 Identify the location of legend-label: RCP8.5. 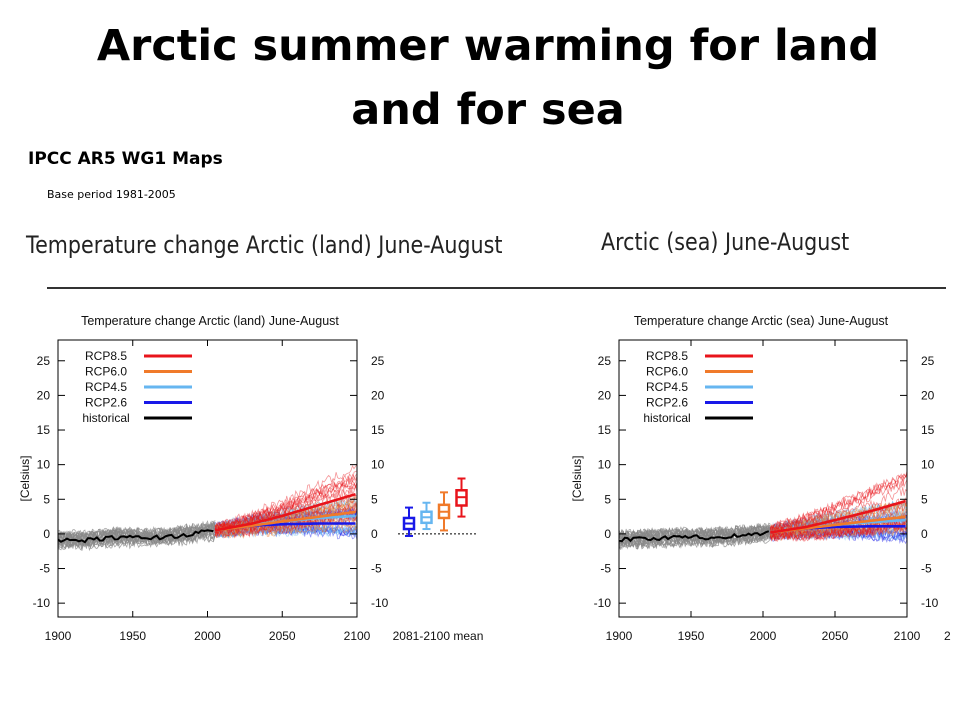
(106, 356).